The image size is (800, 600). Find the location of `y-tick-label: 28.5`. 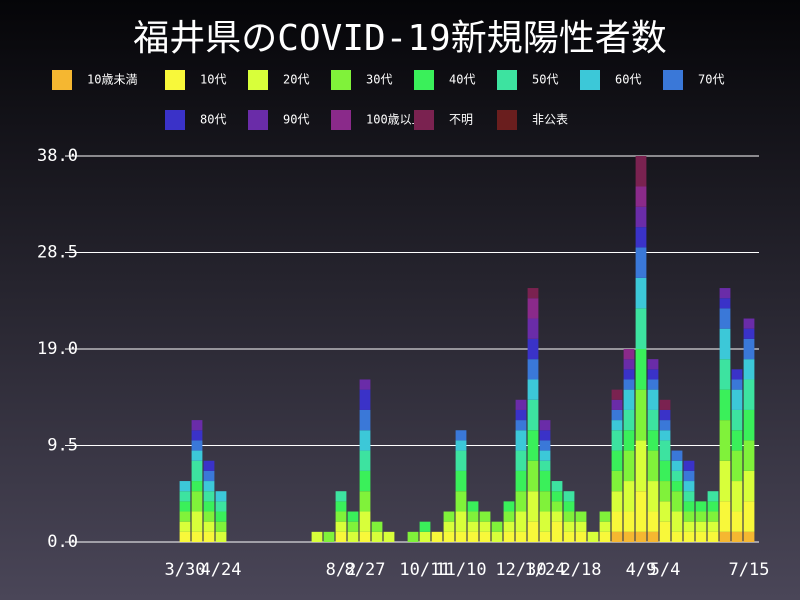

y-tick-label: 28.5 is located at coordinates (57, 253).